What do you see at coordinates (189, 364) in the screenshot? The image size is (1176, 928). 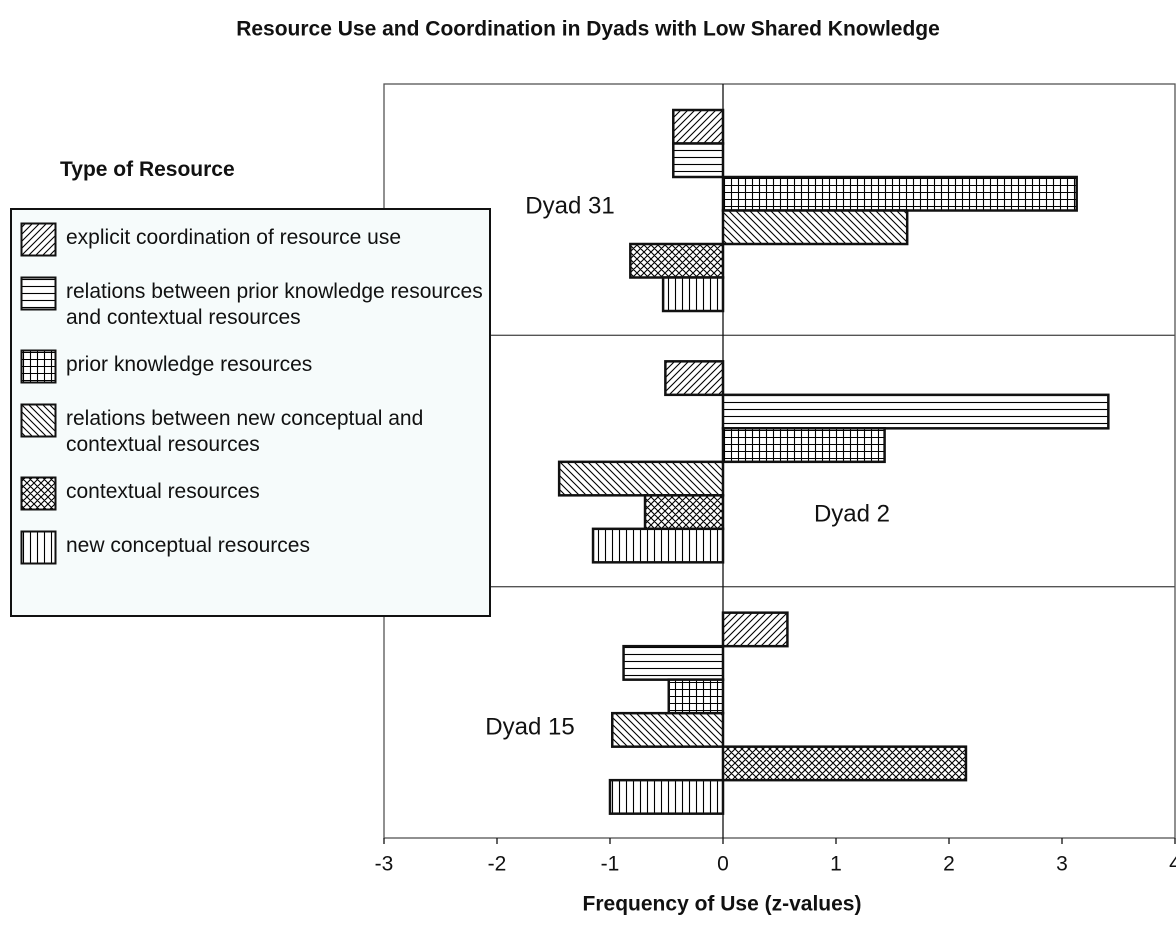 I see `legend-label: prior knowledge resources` at bounding box center [189, 364].